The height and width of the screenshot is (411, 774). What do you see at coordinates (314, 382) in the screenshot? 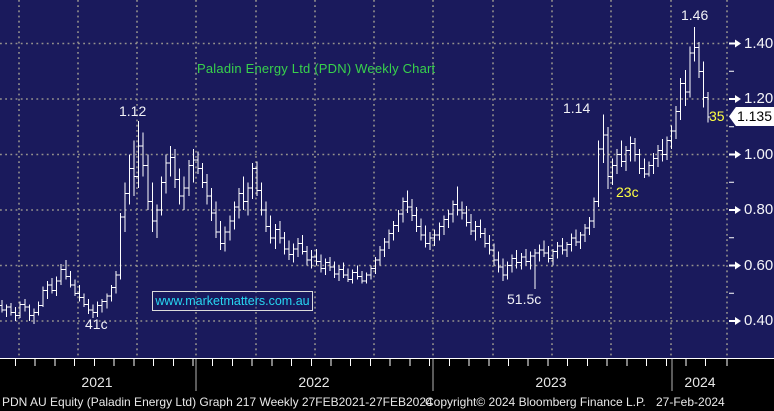
I see `x-axis-year-2022: 2022` at bounding box center [314, 382].